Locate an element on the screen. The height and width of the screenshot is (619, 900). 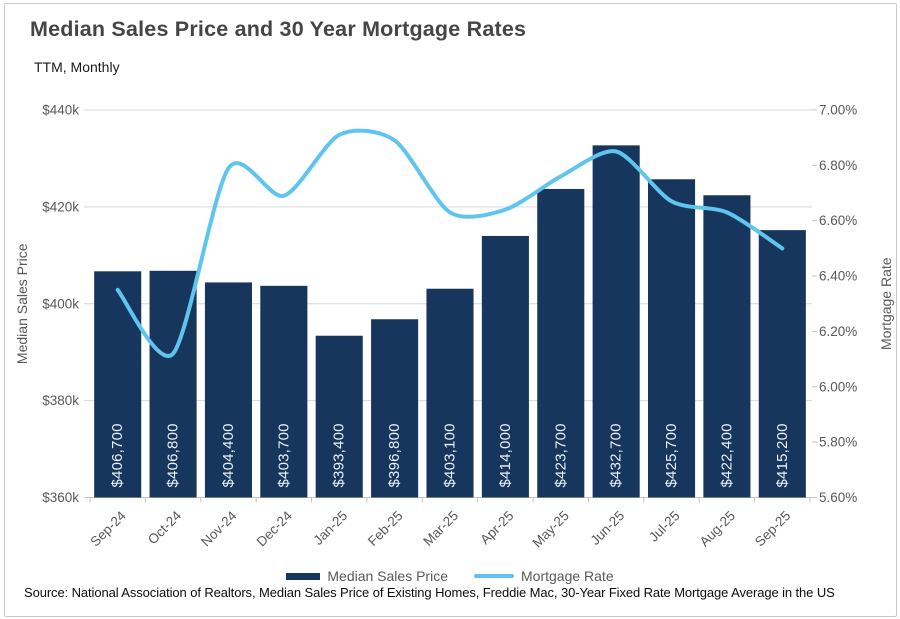
x-axis-label: Aug-25 is located at coordinates (717, 528).